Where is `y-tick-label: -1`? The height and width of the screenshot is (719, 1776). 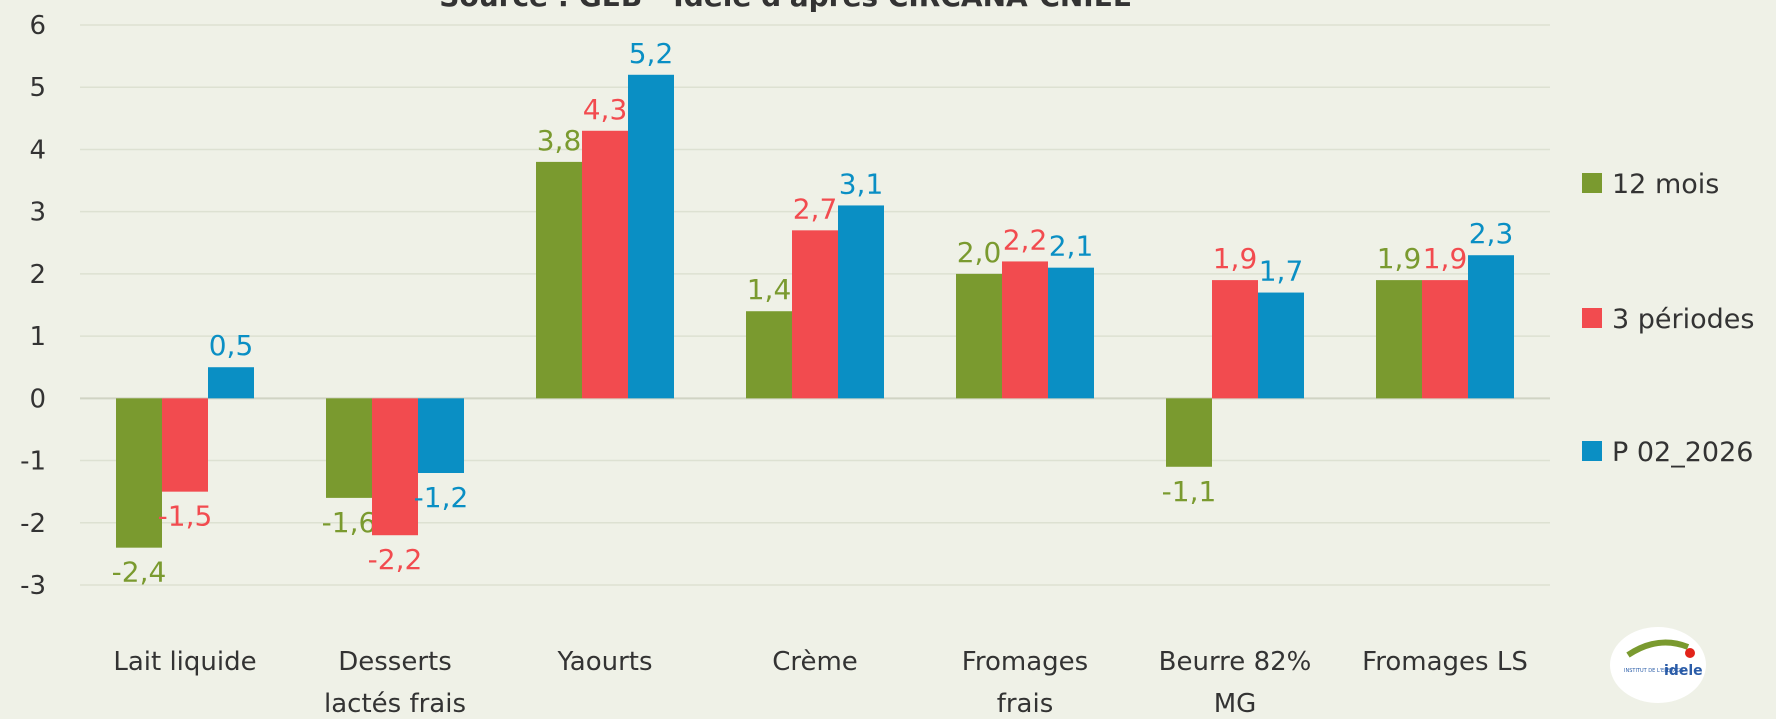 y-tick-label: -1 is located at coordinates (33, 462).